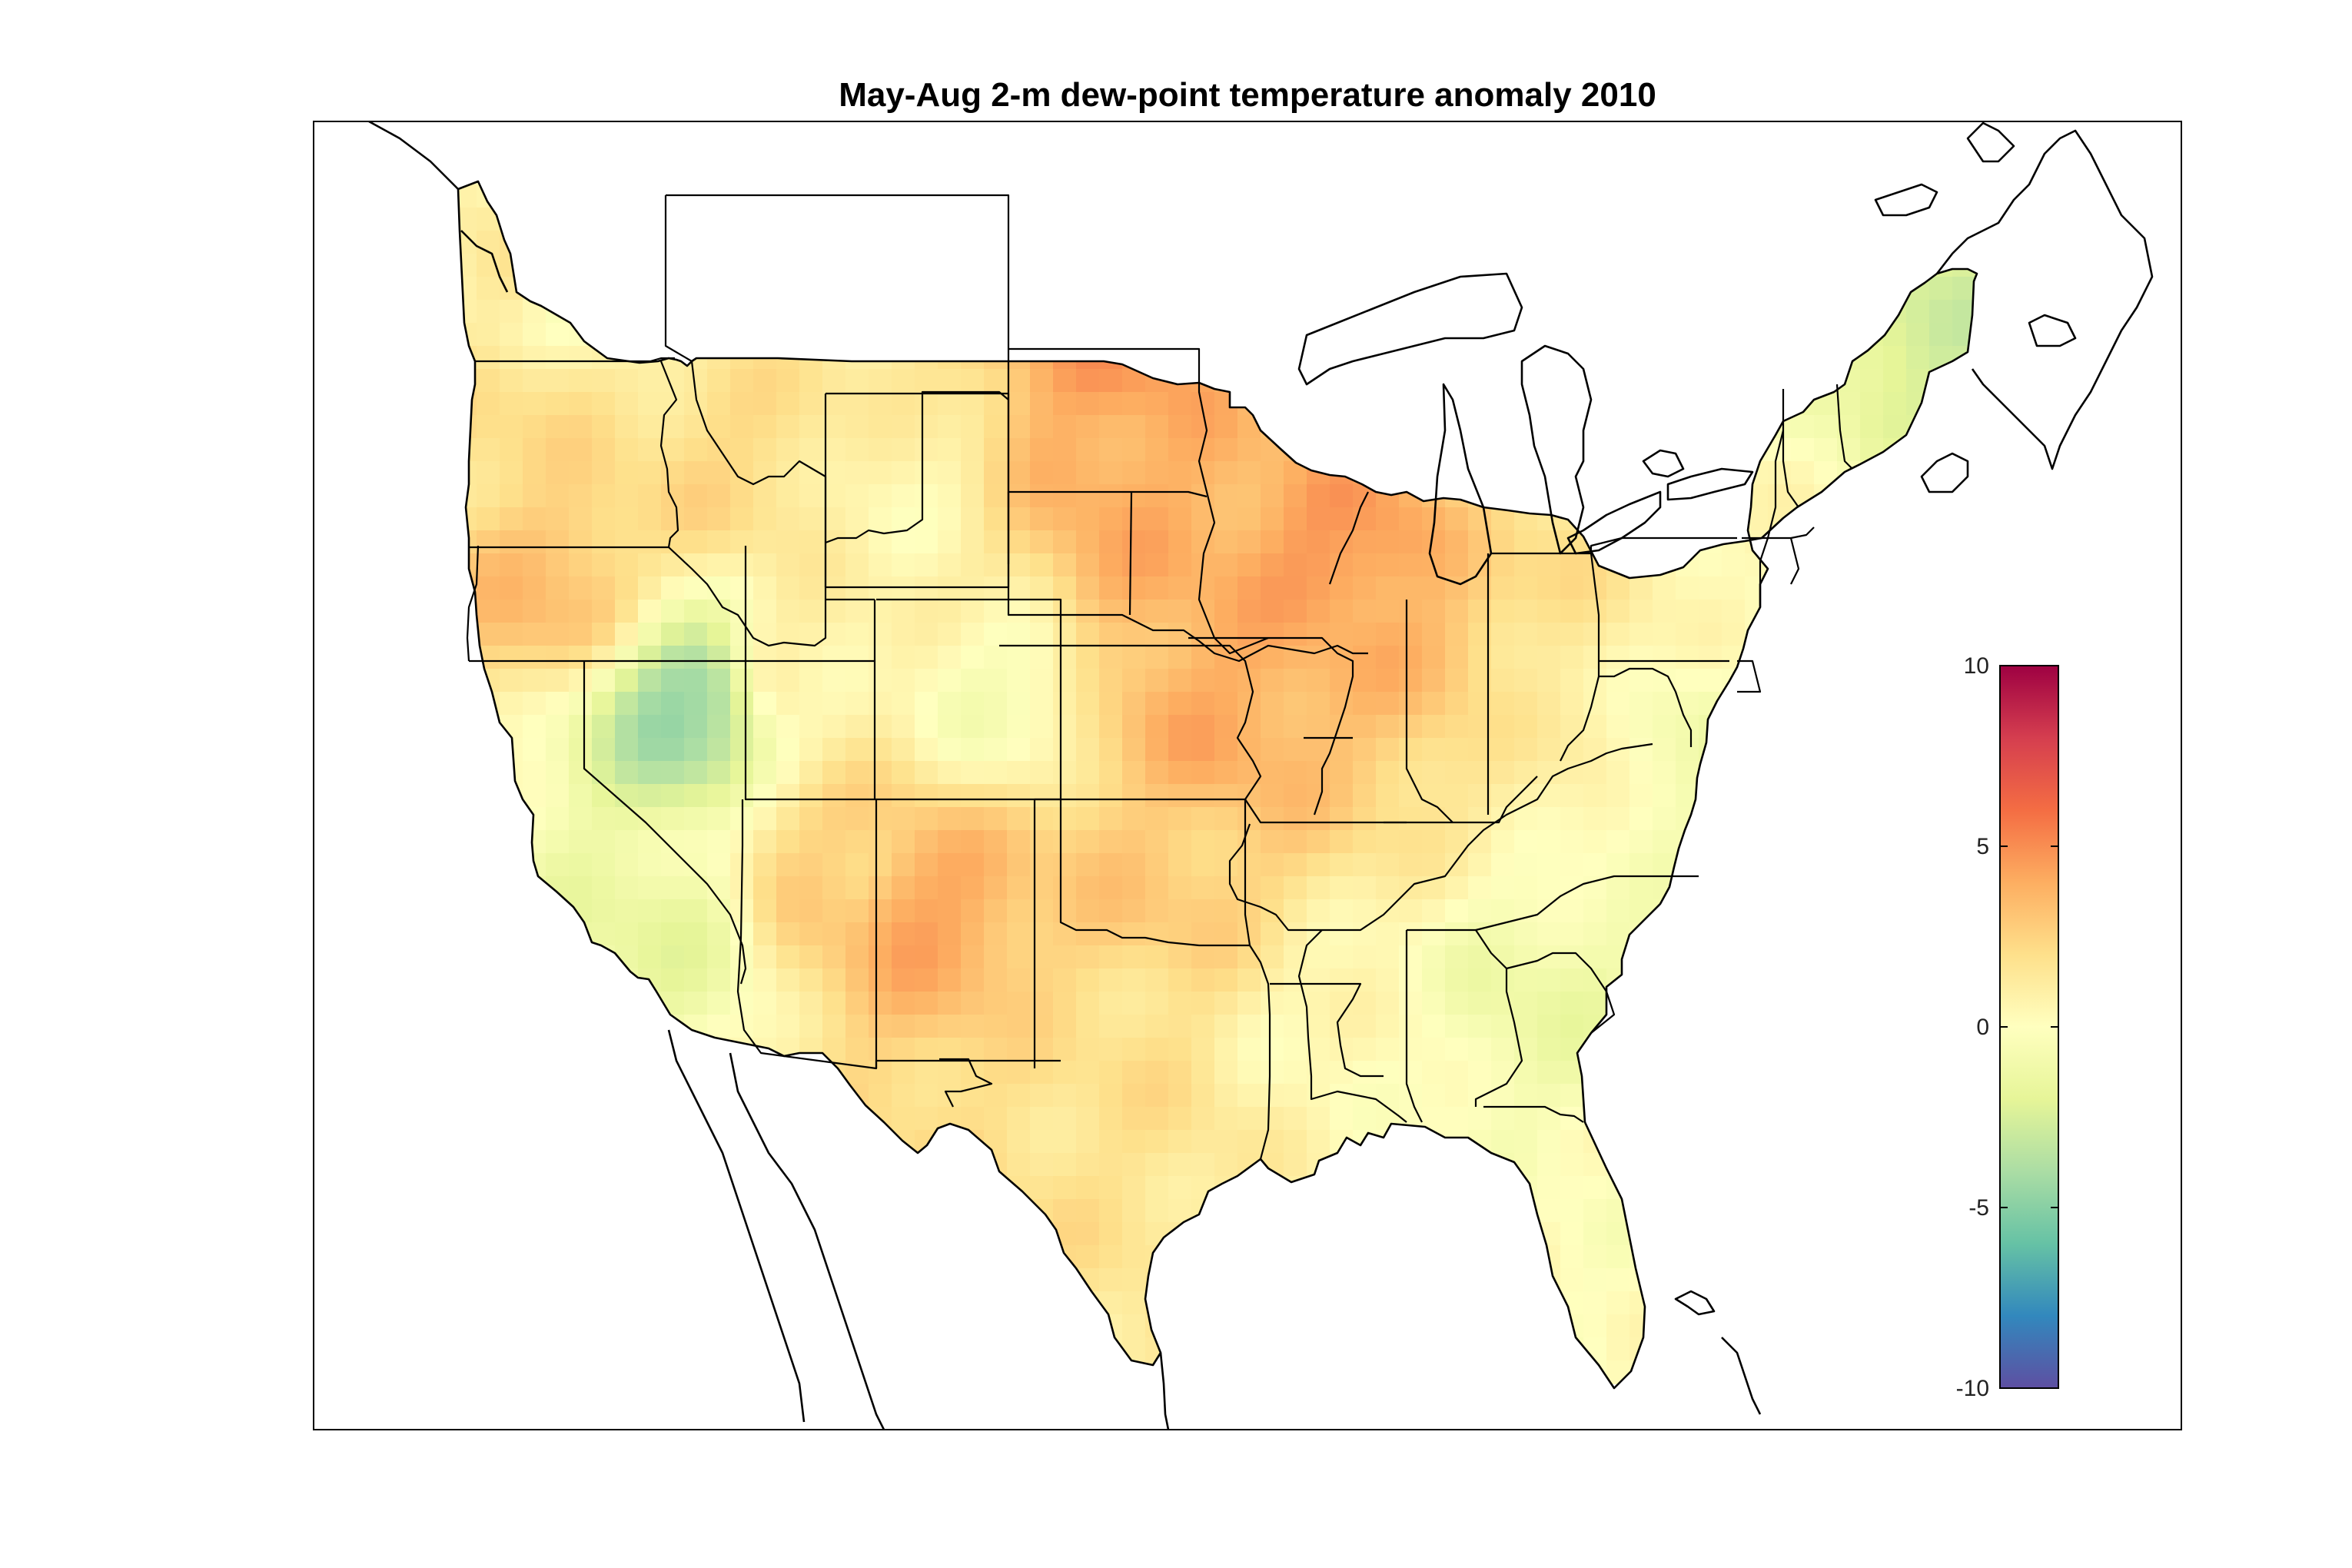 The width and height of the screenshot is (2352, 1568). I want to click on colorbar-tick-label: -5, so click(1978, 1208).